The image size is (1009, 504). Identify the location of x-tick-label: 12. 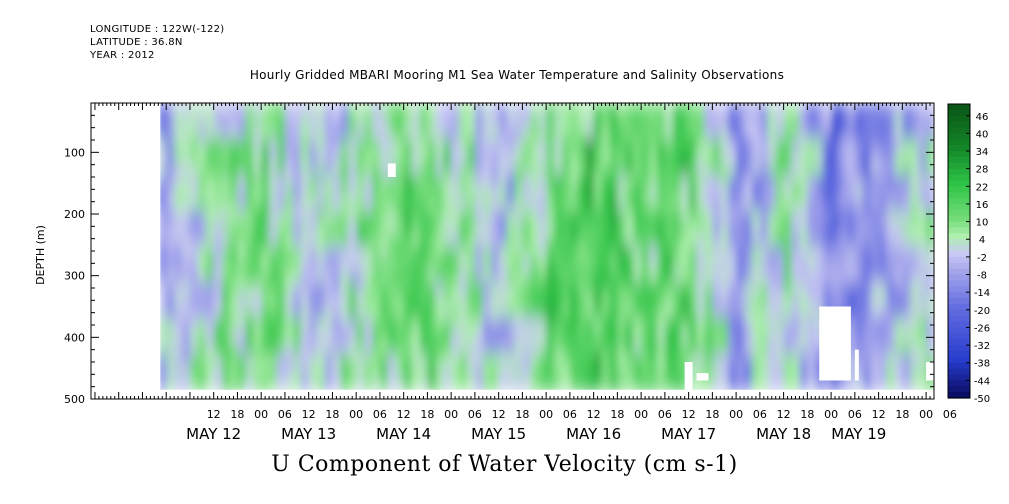
(594, 414).